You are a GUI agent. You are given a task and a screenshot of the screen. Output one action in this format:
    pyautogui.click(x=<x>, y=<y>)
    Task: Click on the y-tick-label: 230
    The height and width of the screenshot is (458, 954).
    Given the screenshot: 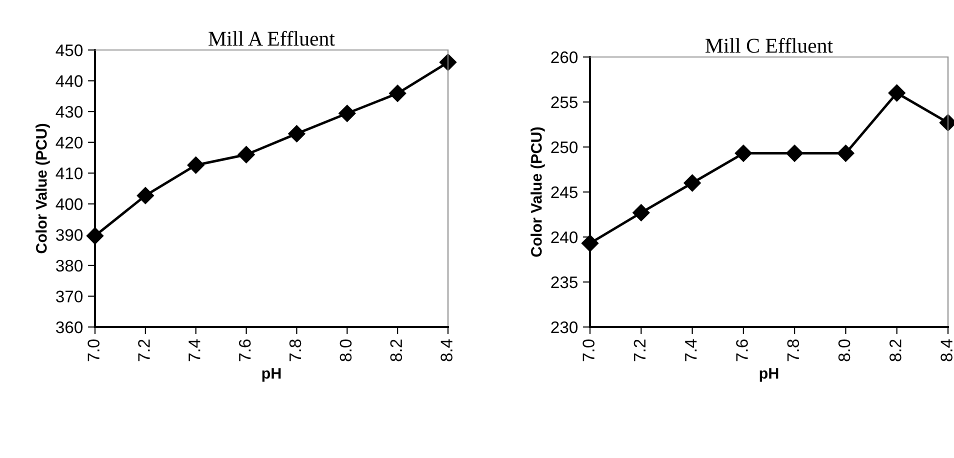 What is the action you would take?
    pyautogui.click(x=564, y=327)
    